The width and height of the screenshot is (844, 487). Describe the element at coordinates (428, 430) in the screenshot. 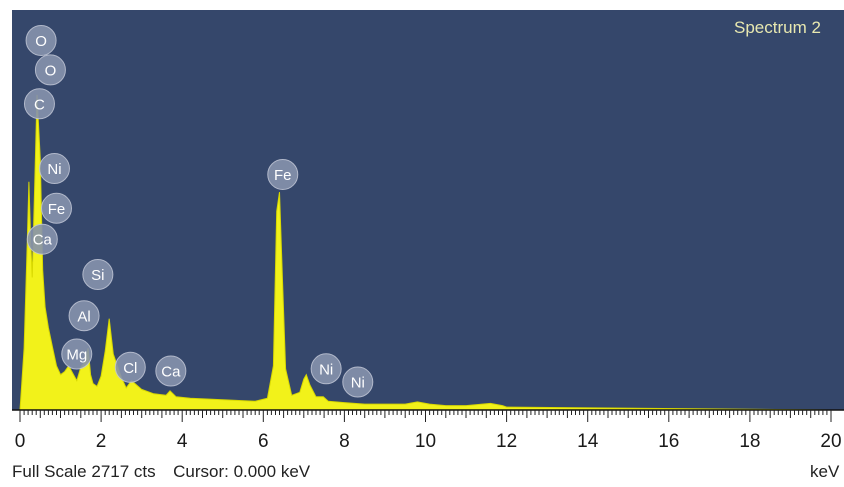

I see `x-axis: 0 2 4 6 8 10 12 14 16 18 20` at that location.